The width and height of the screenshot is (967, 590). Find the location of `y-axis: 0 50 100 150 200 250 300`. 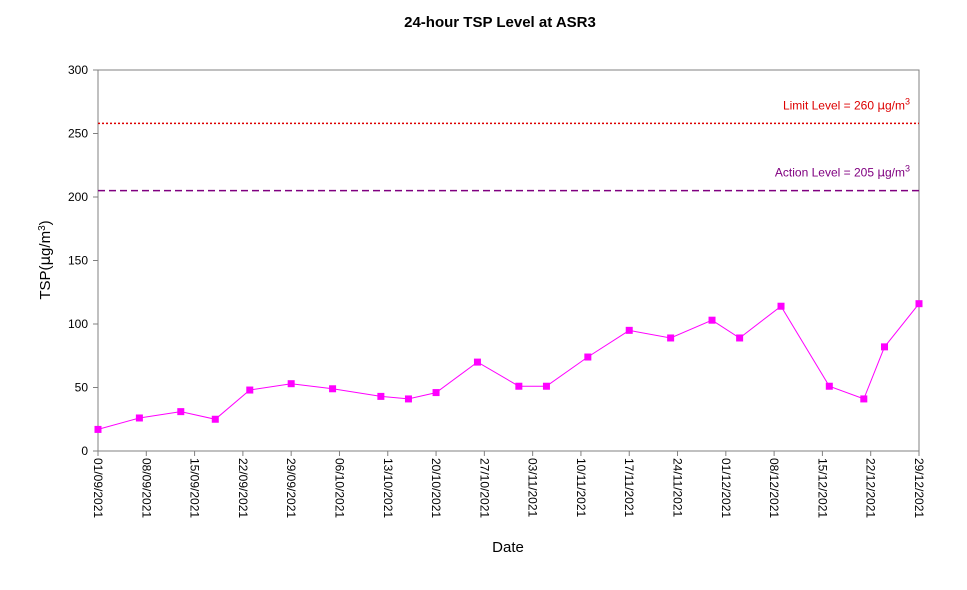

y-axis: 0 50 100 150 200 250 300 is located at coordinates (83, 260).